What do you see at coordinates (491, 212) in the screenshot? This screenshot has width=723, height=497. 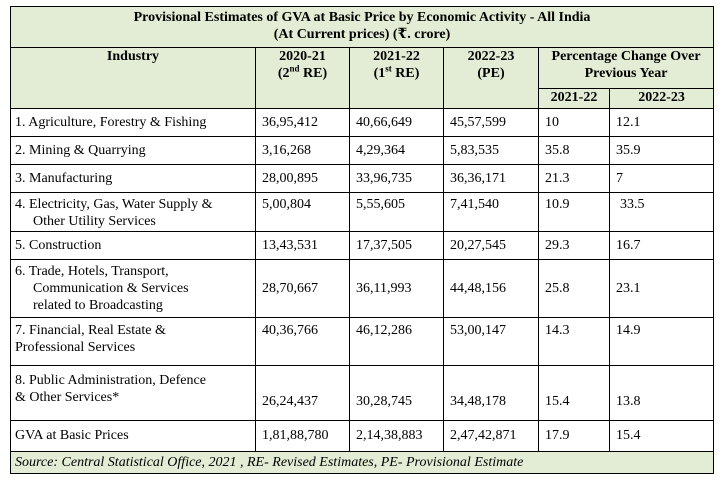 I see `value-2022-23: 7,41,540` at bounding box center [491, 212].